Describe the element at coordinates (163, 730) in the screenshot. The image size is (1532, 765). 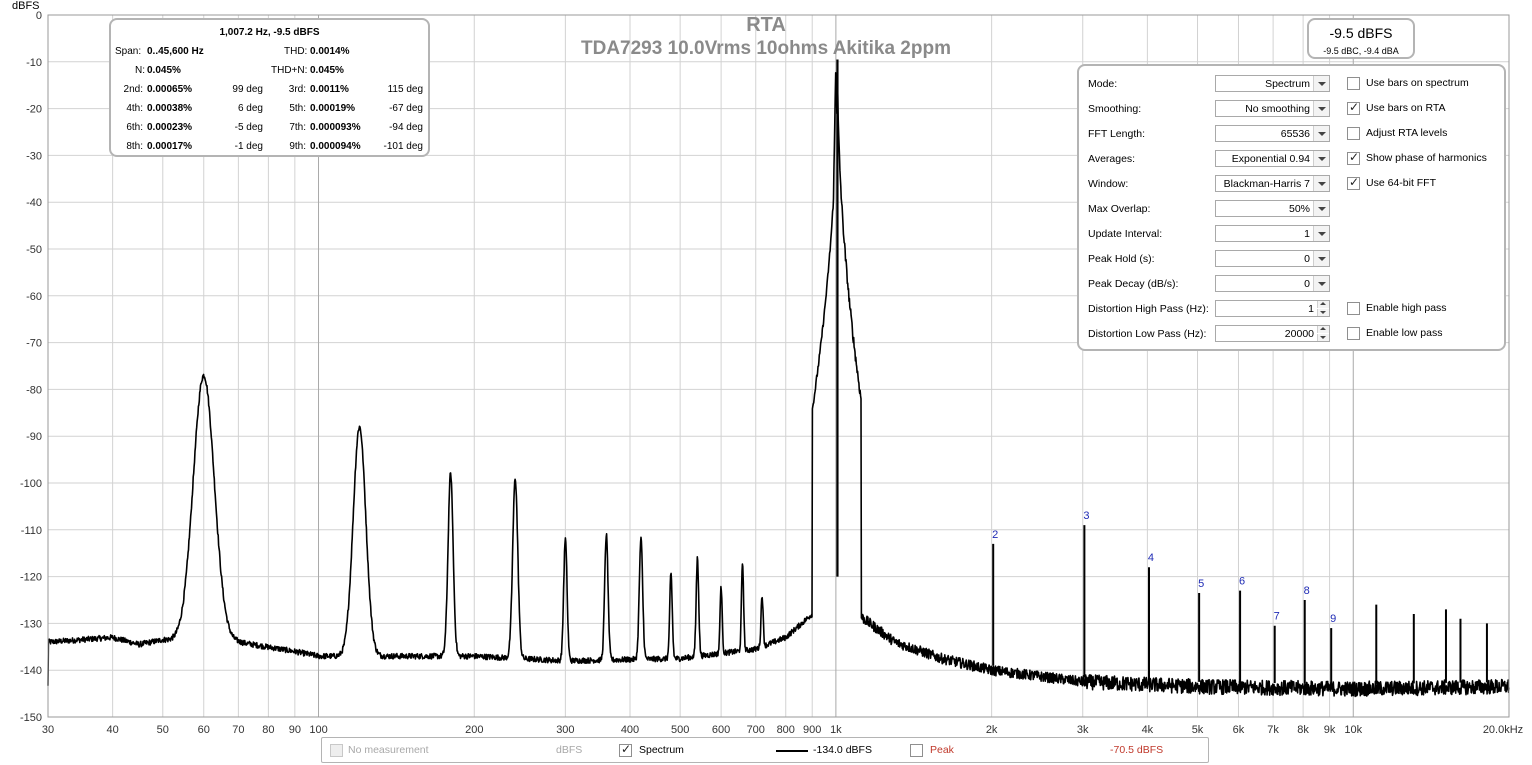
I see `x-tick-label: 50` at that location.